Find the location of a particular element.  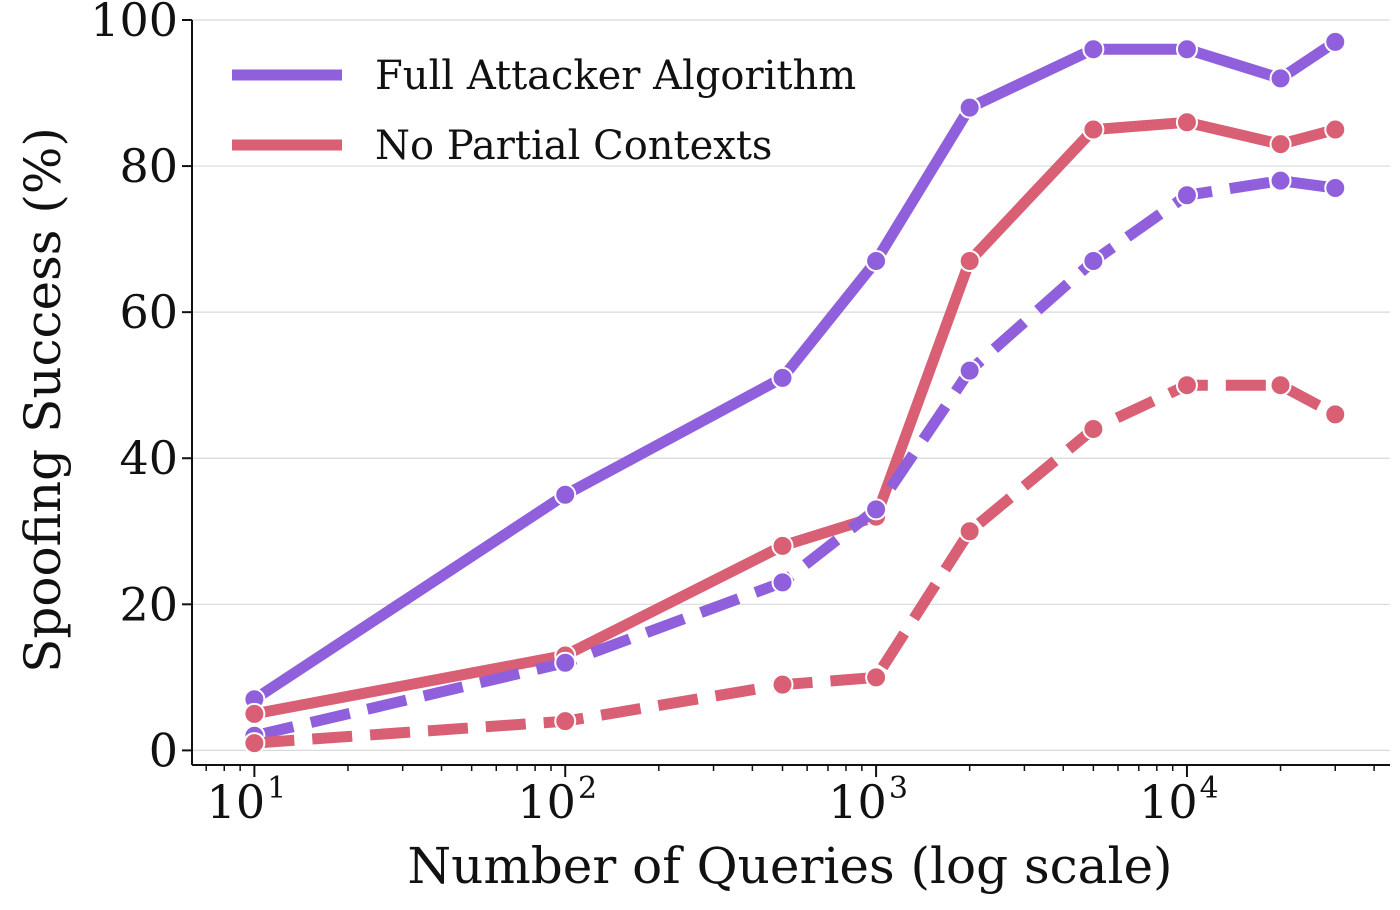

y-ticks: 0 20 40 60 80 100 is located at coordinates (141, 388).